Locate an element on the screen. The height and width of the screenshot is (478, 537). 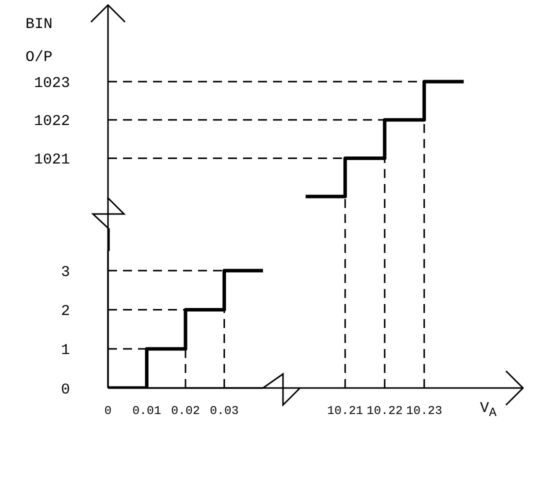
x-tick-label: 0.03 is located at coordinates (224, 411).